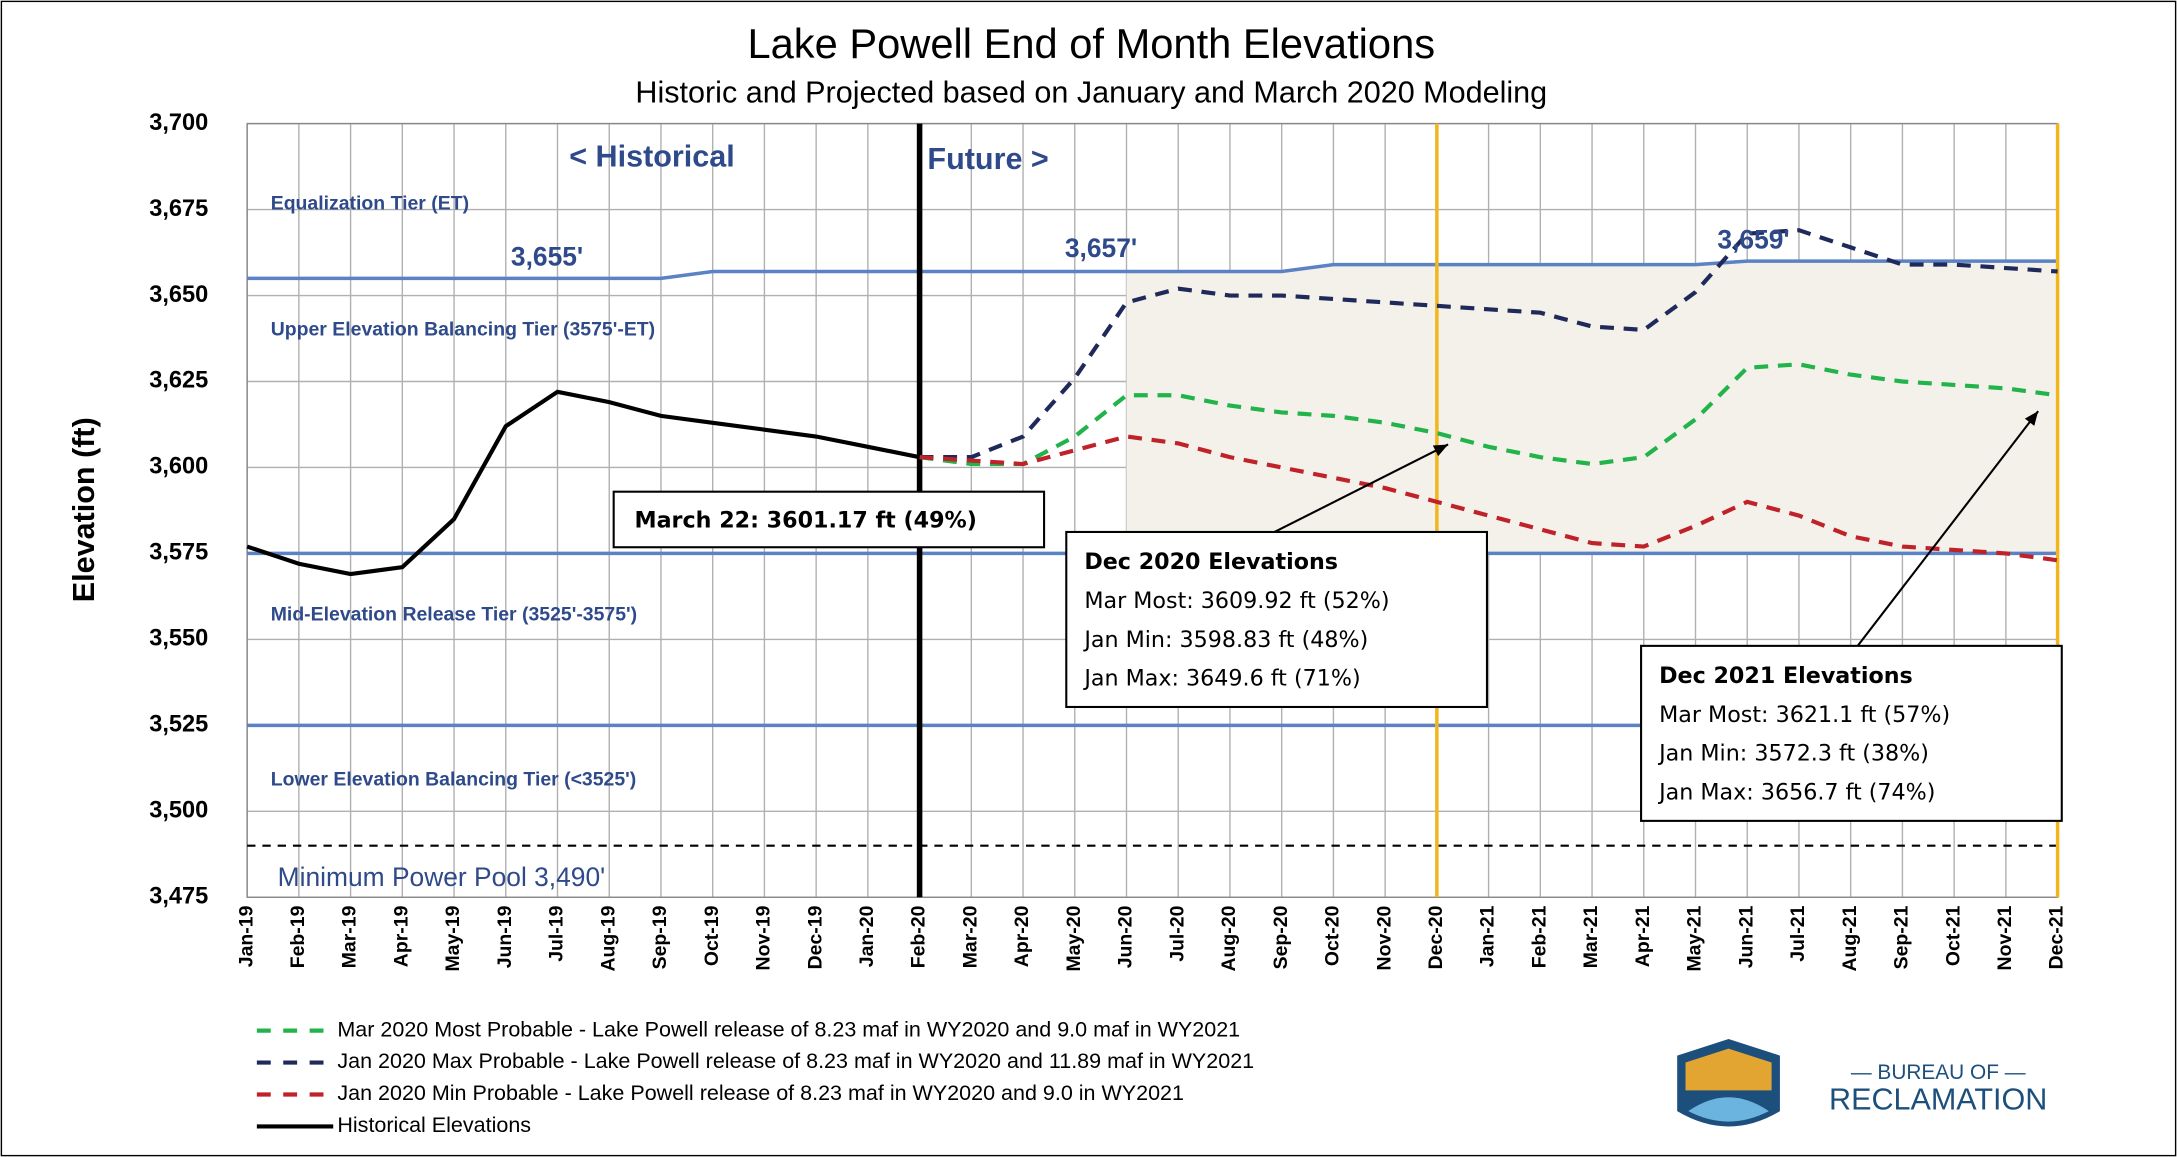  What do you see at coordinates (1793, 754) in the screenshot?
I see `callout-line: Jan Min: 3572.3 ft (38%)` at bounding box center [1793, 754].